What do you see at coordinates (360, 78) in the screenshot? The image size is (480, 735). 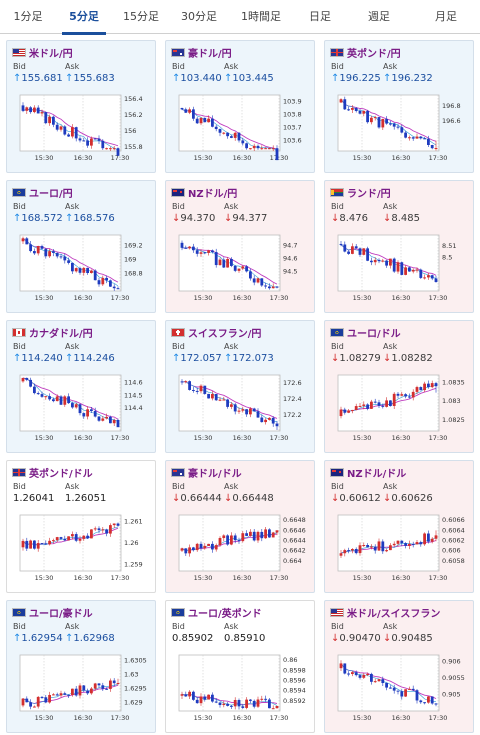 I see `bid-price: 196.225` at bounding box center [360, 78].